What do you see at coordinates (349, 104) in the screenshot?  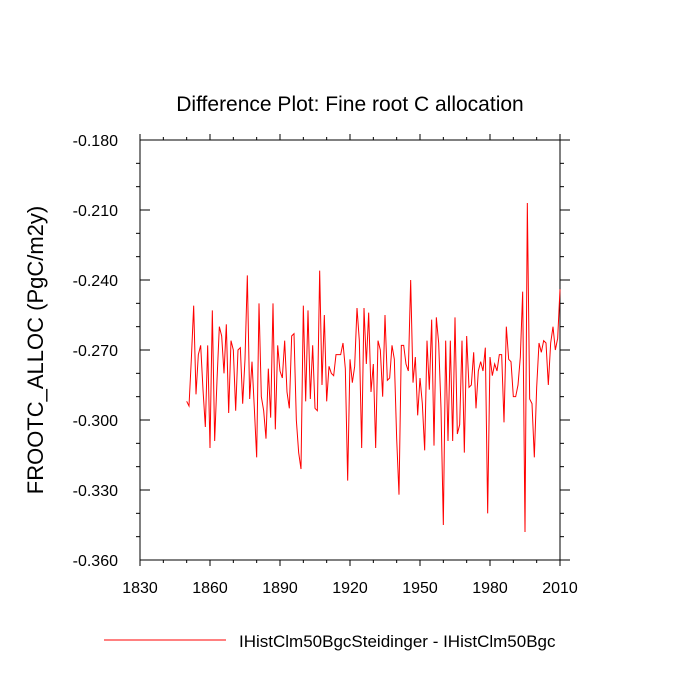 I see `chart-title: Difference Plot: Fine root C allocation` at bounding box center [349, 104].